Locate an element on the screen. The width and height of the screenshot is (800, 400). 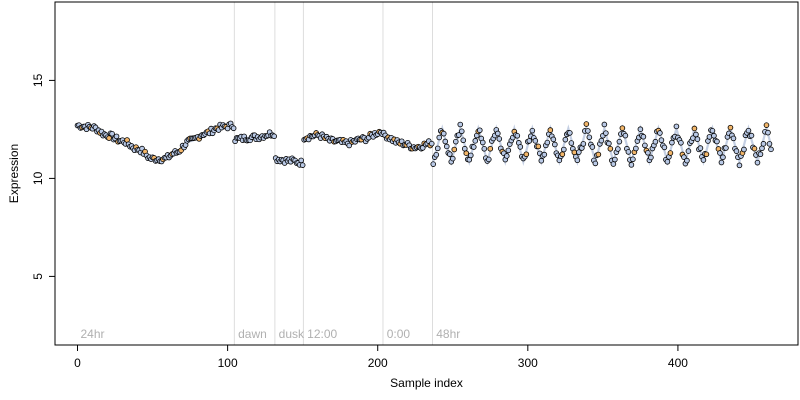
y-tick-label: 5 is located at coordinates (38, 276).